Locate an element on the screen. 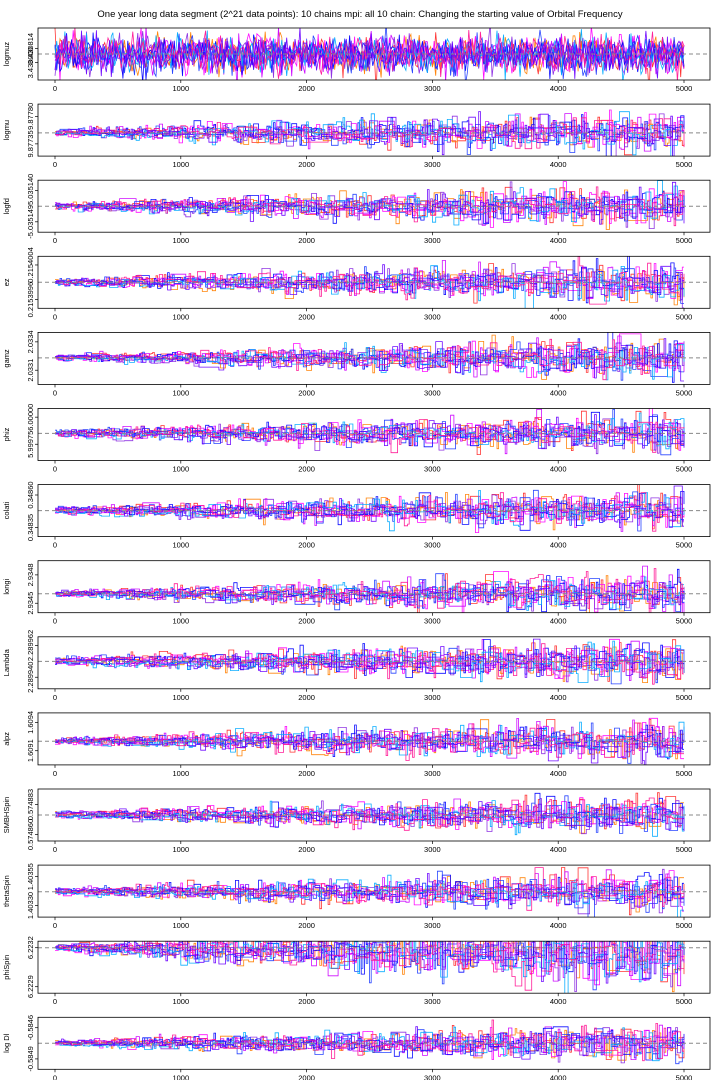 This screenshot has height=1080, width=720. y-axis-label: Lambda is located at coordinates (6, 662).